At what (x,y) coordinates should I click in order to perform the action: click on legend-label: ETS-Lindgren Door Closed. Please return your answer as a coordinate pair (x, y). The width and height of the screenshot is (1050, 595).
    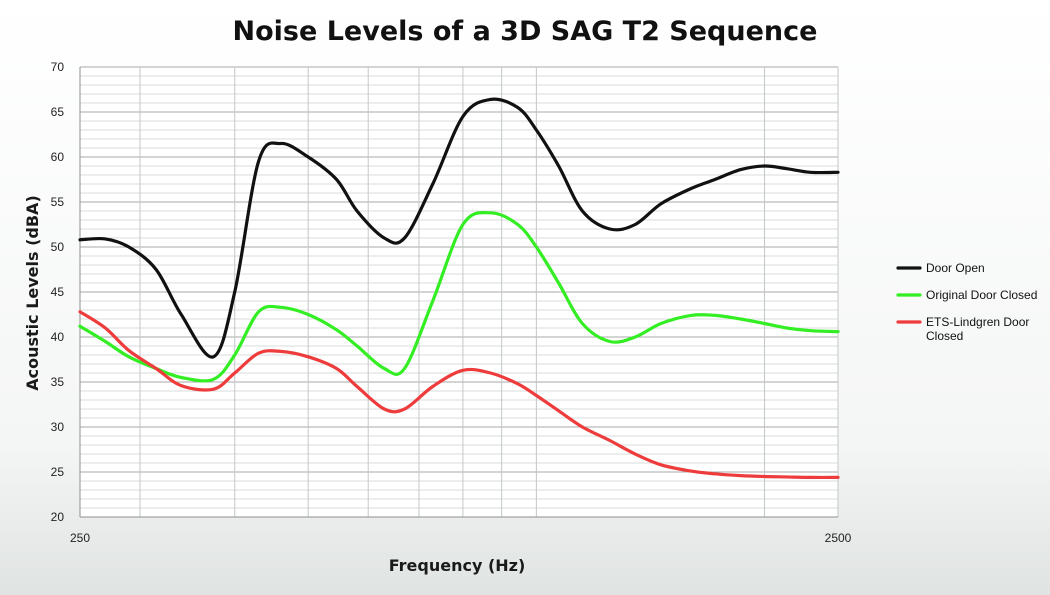
    Looking at the image, I should click on (977, 329).